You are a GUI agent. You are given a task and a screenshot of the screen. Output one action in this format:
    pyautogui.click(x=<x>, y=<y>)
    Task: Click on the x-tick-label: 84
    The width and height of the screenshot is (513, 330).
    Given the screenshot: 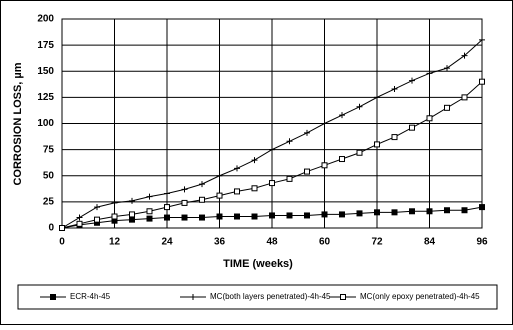 What is the action you would take?
    pyautogui.click(x=430, y=242)
    